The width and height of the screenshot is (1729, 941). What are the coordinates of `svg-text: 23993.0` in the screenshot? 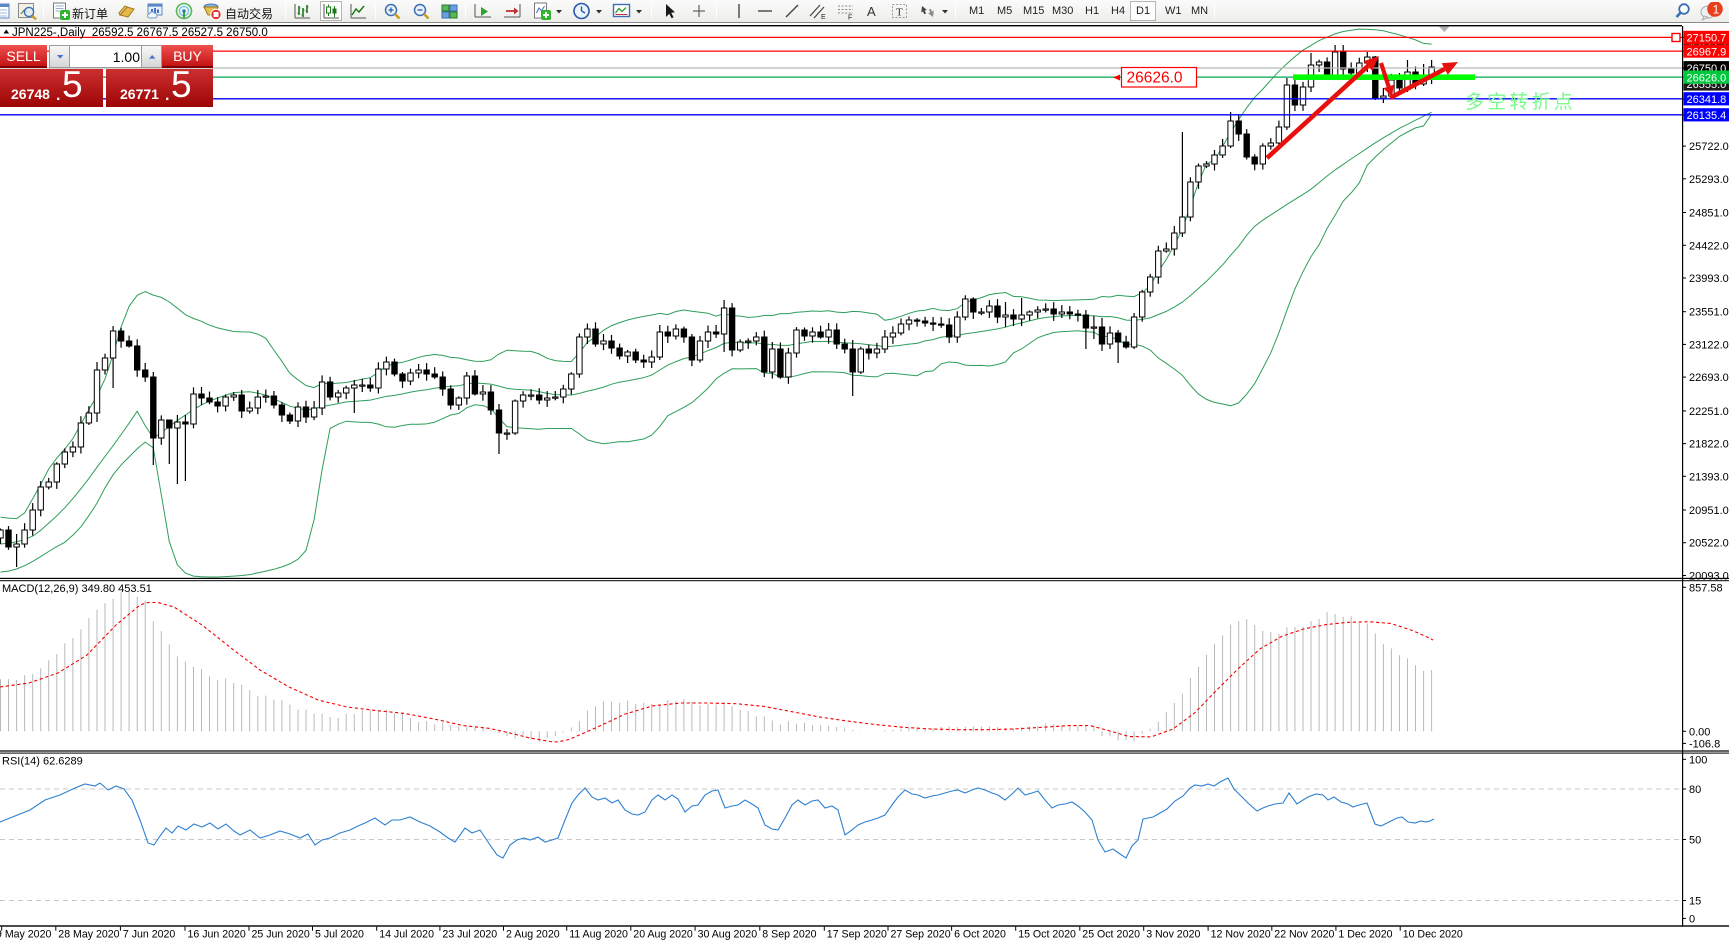 It's located at (1709, 279).